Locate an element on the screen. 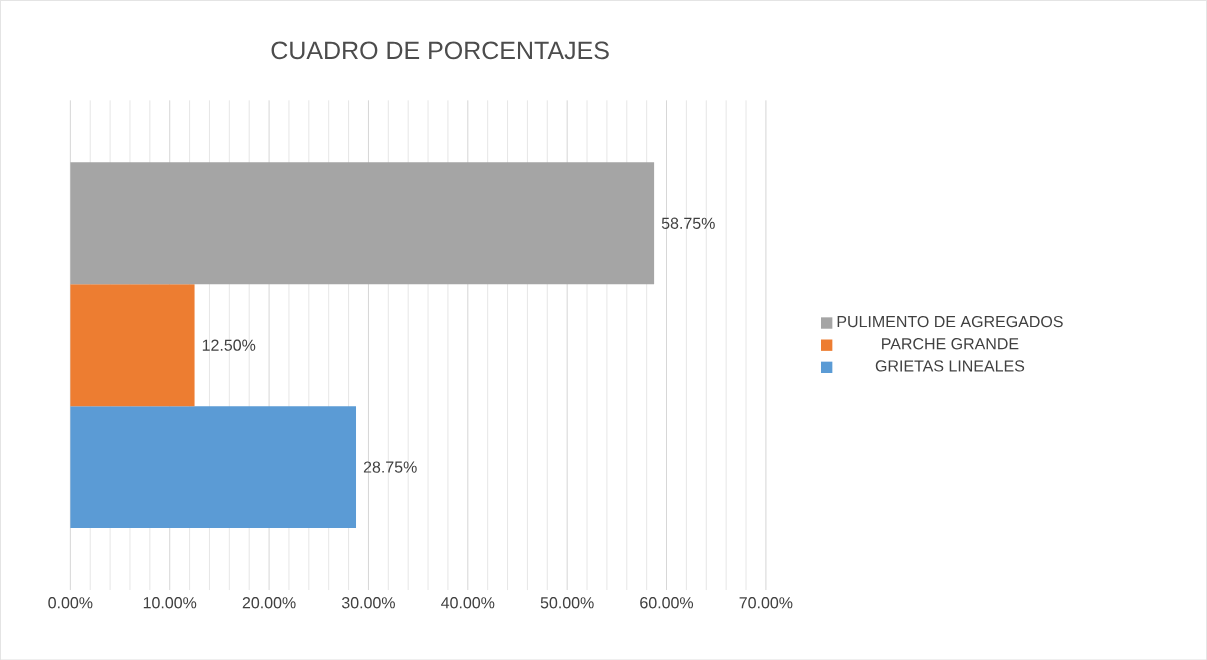 The height and width of the screenshot is (660, 1207). text: PARCHE GRANDE is located at coordinates (950, 343).